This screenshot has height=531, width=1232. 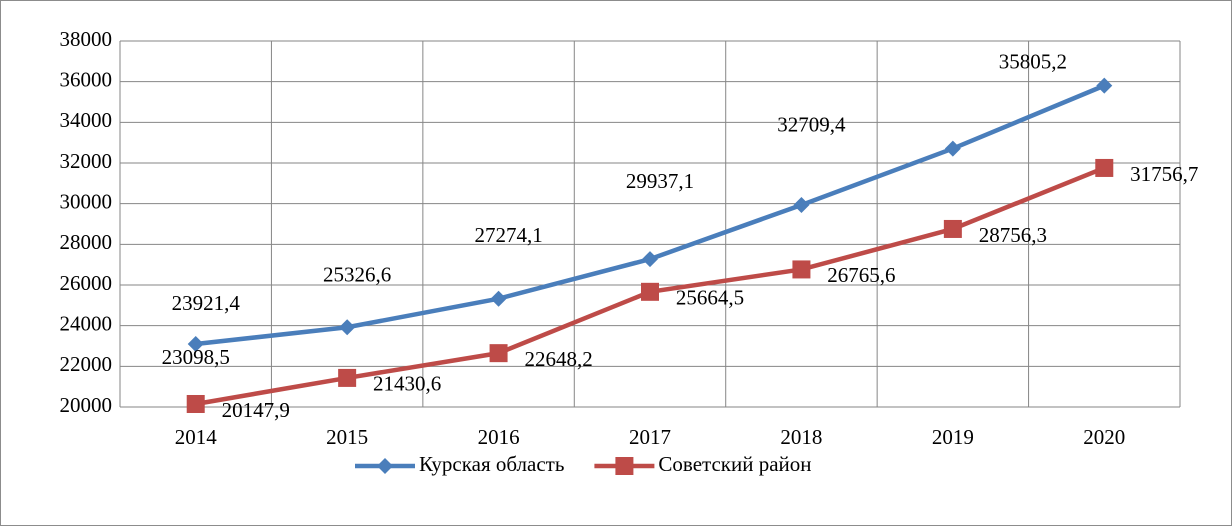 What do you see at coordinates (811, 124) in the screenshot?
I see `data-label: 32709,4` at bounding box center [811, 124].